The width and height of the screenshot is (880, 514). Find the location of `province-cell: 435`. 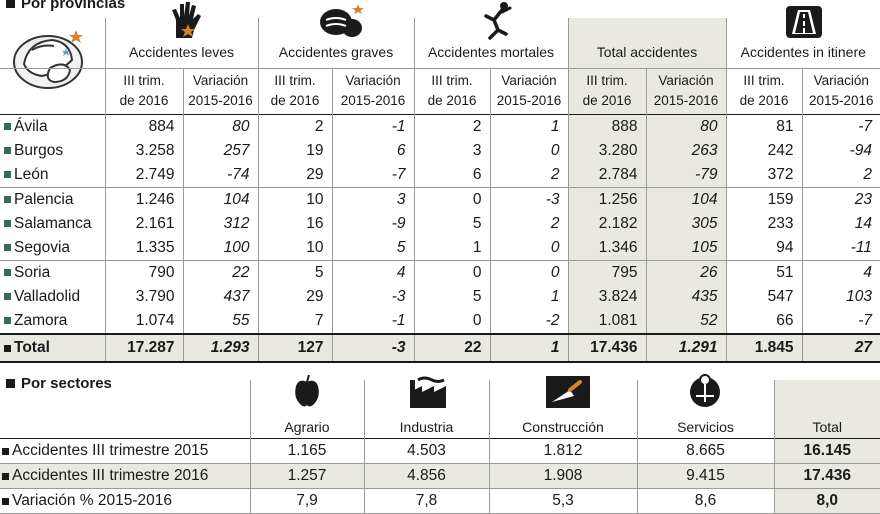

province-cell: 435 is located at coordinates (685, 296).